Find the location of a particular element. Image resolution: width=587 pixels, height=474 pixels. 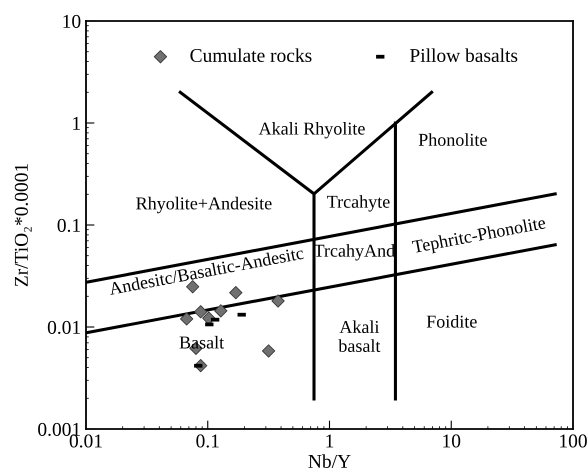

y-tick-label: 0.01 is located at coordinates (64, 327).